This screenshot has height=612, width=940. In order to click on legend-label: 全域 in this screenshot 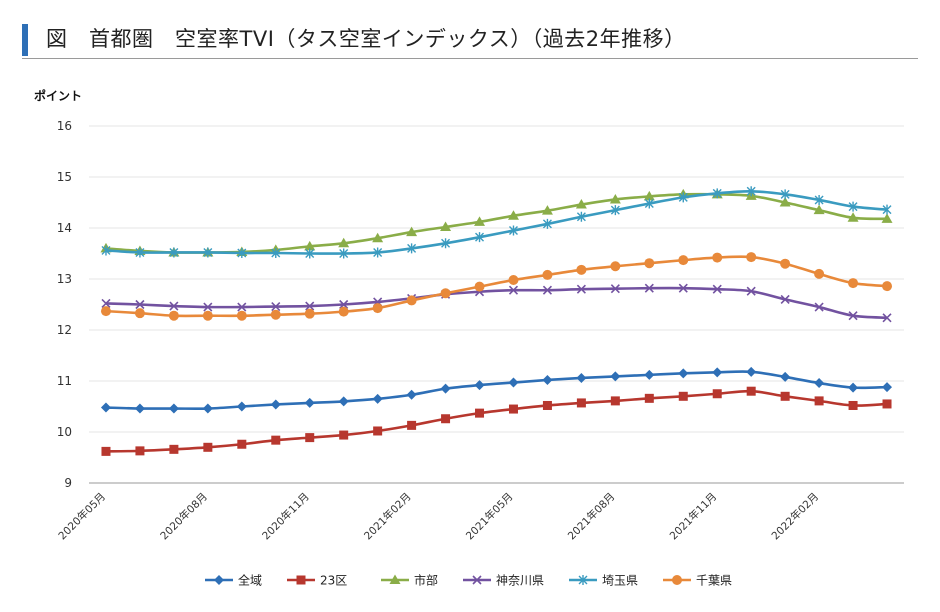, I will do `click(250, 580)`.